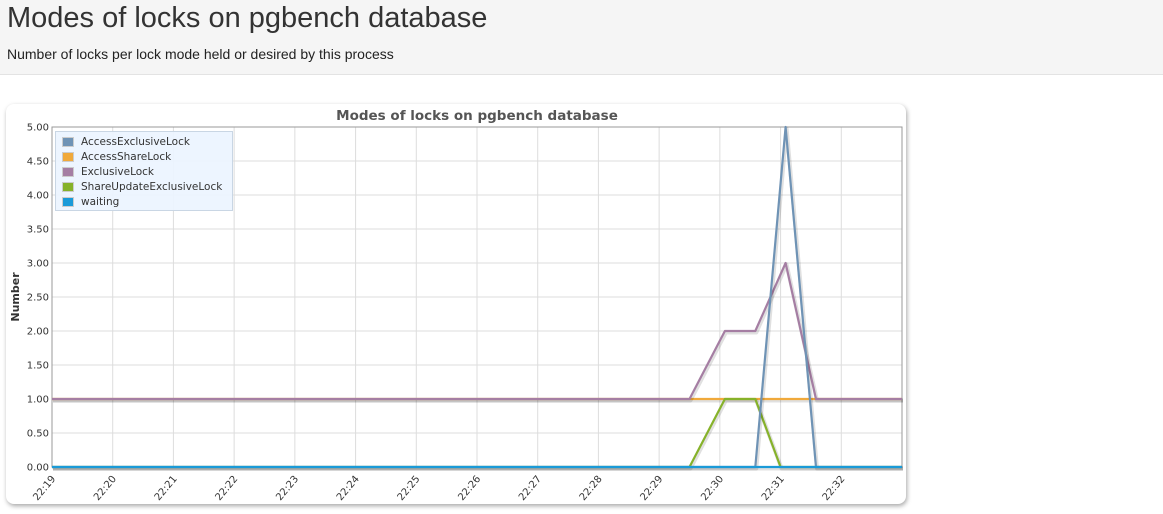 Image resolution: width=1163 pixels, height=514 pixels. I want to click on series-shadow-share-update-exclusive-lock, so click(478, 434).